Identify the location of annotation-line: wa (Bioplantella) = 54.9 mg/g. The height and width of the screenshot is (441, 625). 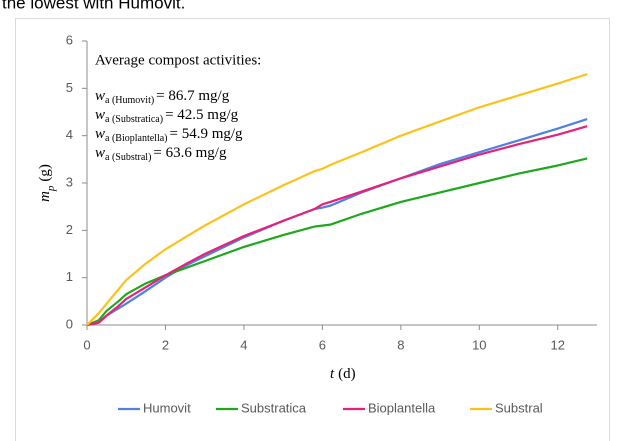
(169, 135).